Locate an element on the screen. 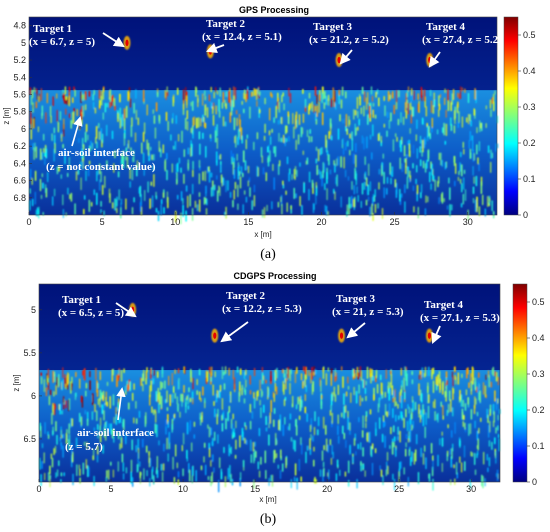  colorbar-tick-label: 0.1 is located at coordinates (538, 446).